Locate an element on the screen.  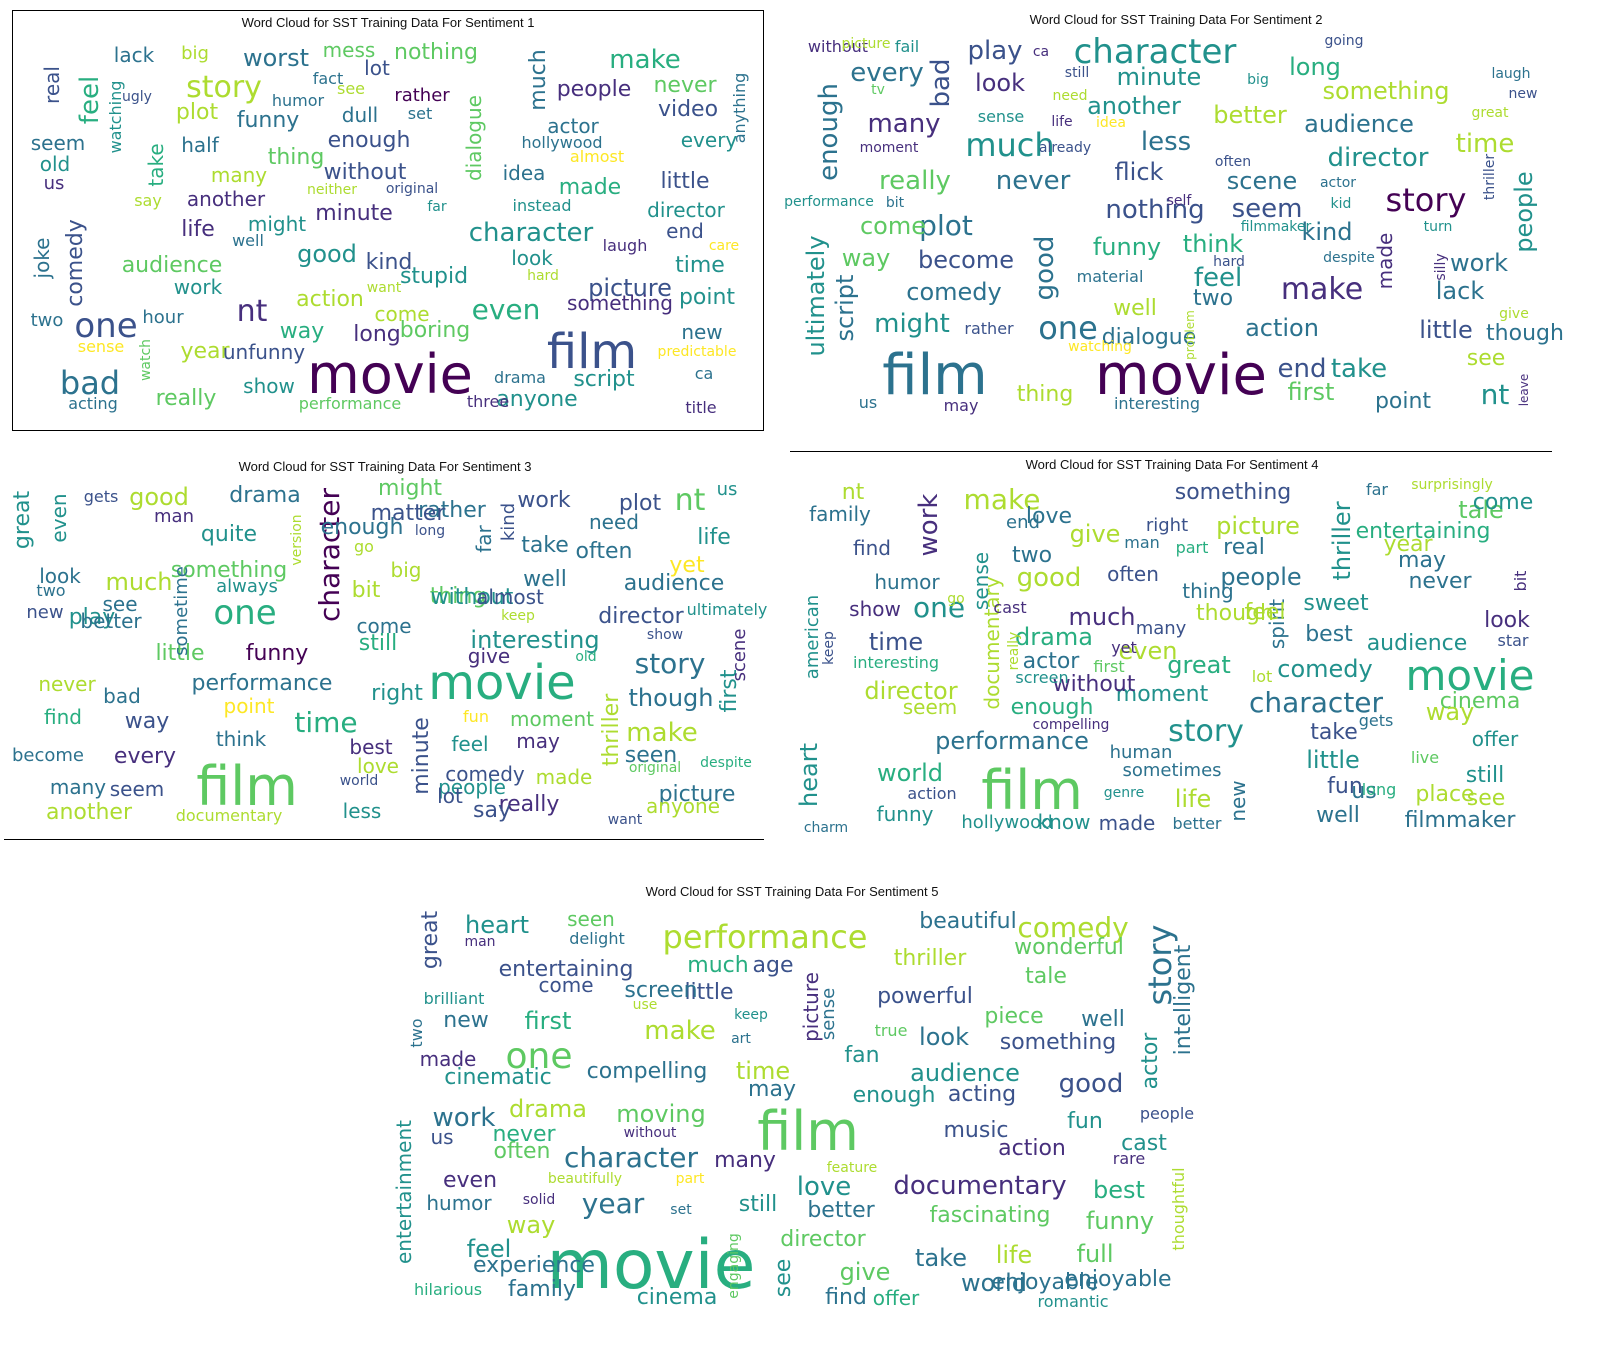
cloud-4-word: screen is located at coordinates (1042, 677).